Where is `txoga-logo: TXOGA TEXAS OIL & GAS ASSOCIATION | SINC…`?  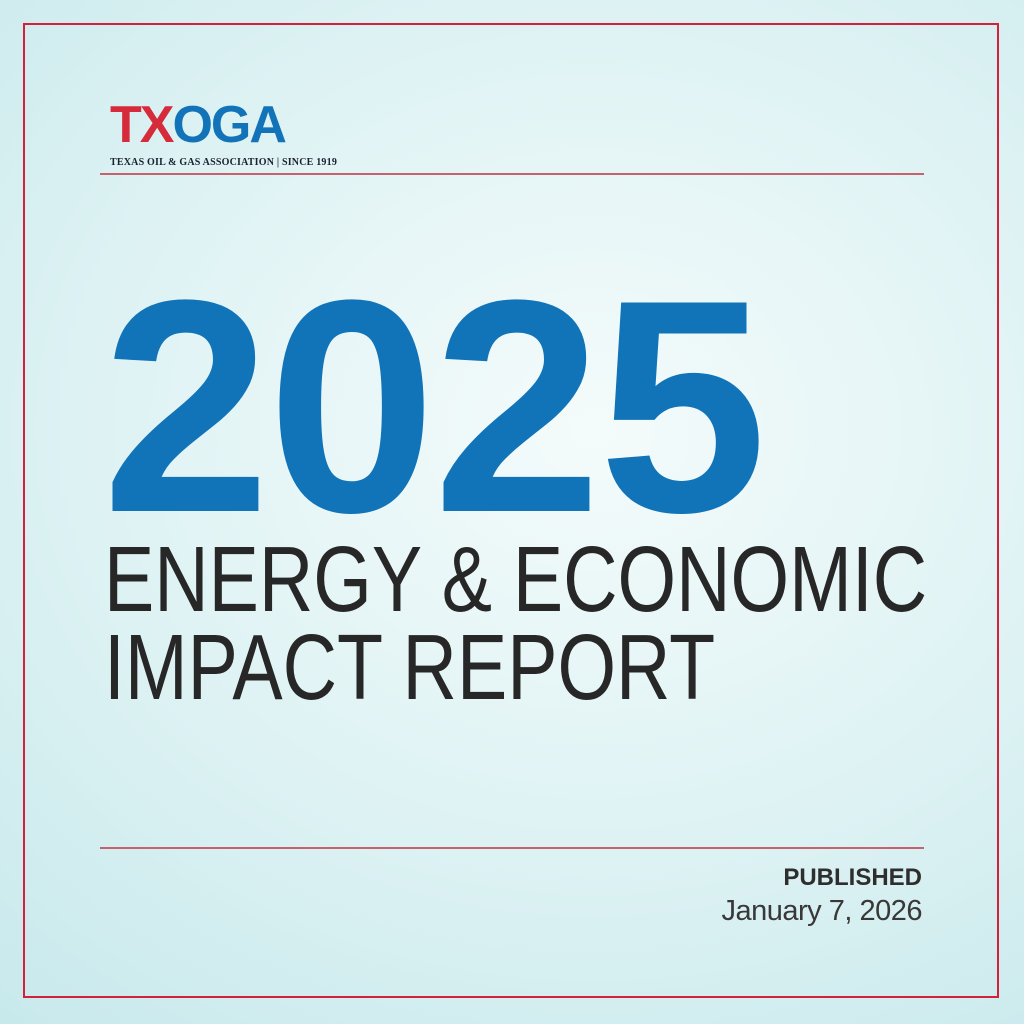
txoga-logo: TXOGA TEXAS OIL & GAS ASSOCIATION | SINC… is located at coordinates (223, 133).